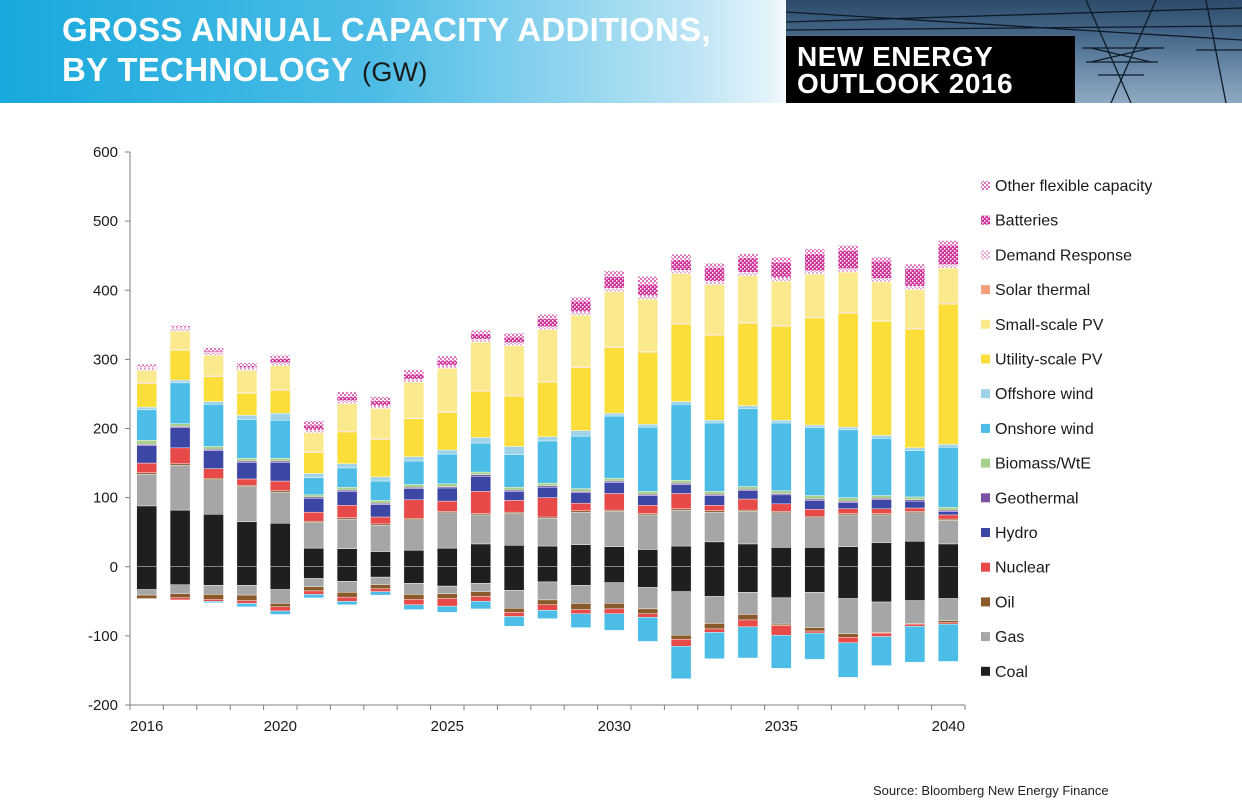 This screenshot has width=1242, height=806. Describe the element at coordinates (991, 790) in the screenshot. I see `source-note: Source: Bloomberg New Energy Finance` at that location.